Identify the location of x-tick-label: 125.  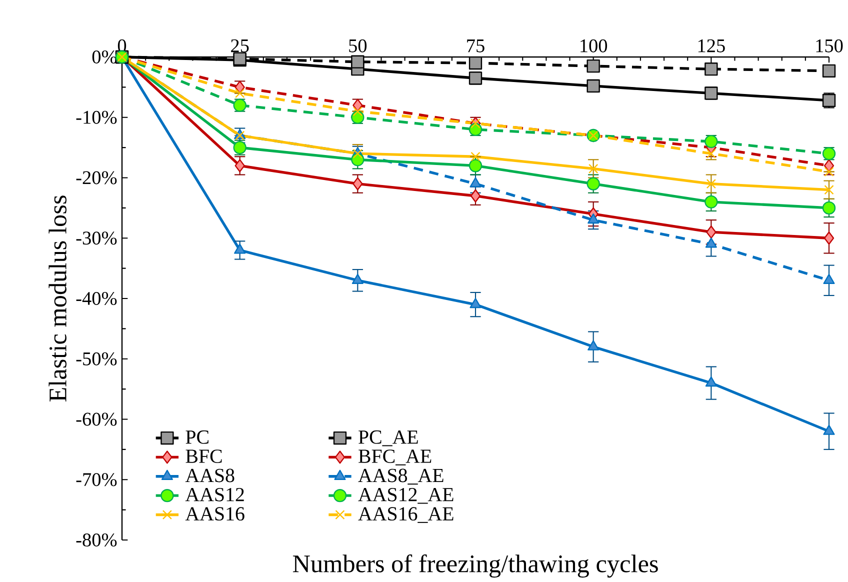
(711, 45).